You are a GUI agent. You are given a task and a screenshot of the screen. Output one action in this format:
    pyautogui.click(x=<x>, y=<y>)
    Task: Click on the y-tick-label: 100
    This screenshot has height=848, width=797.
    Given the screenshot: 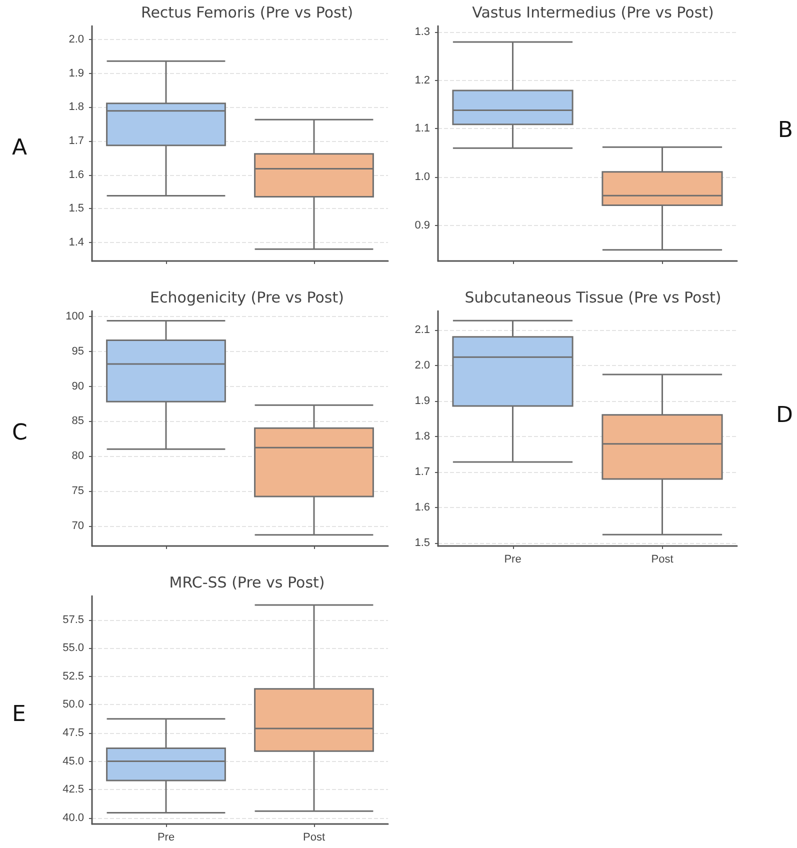 What is the action you would take?
    pyautogui.click(x=75, y=316)
    